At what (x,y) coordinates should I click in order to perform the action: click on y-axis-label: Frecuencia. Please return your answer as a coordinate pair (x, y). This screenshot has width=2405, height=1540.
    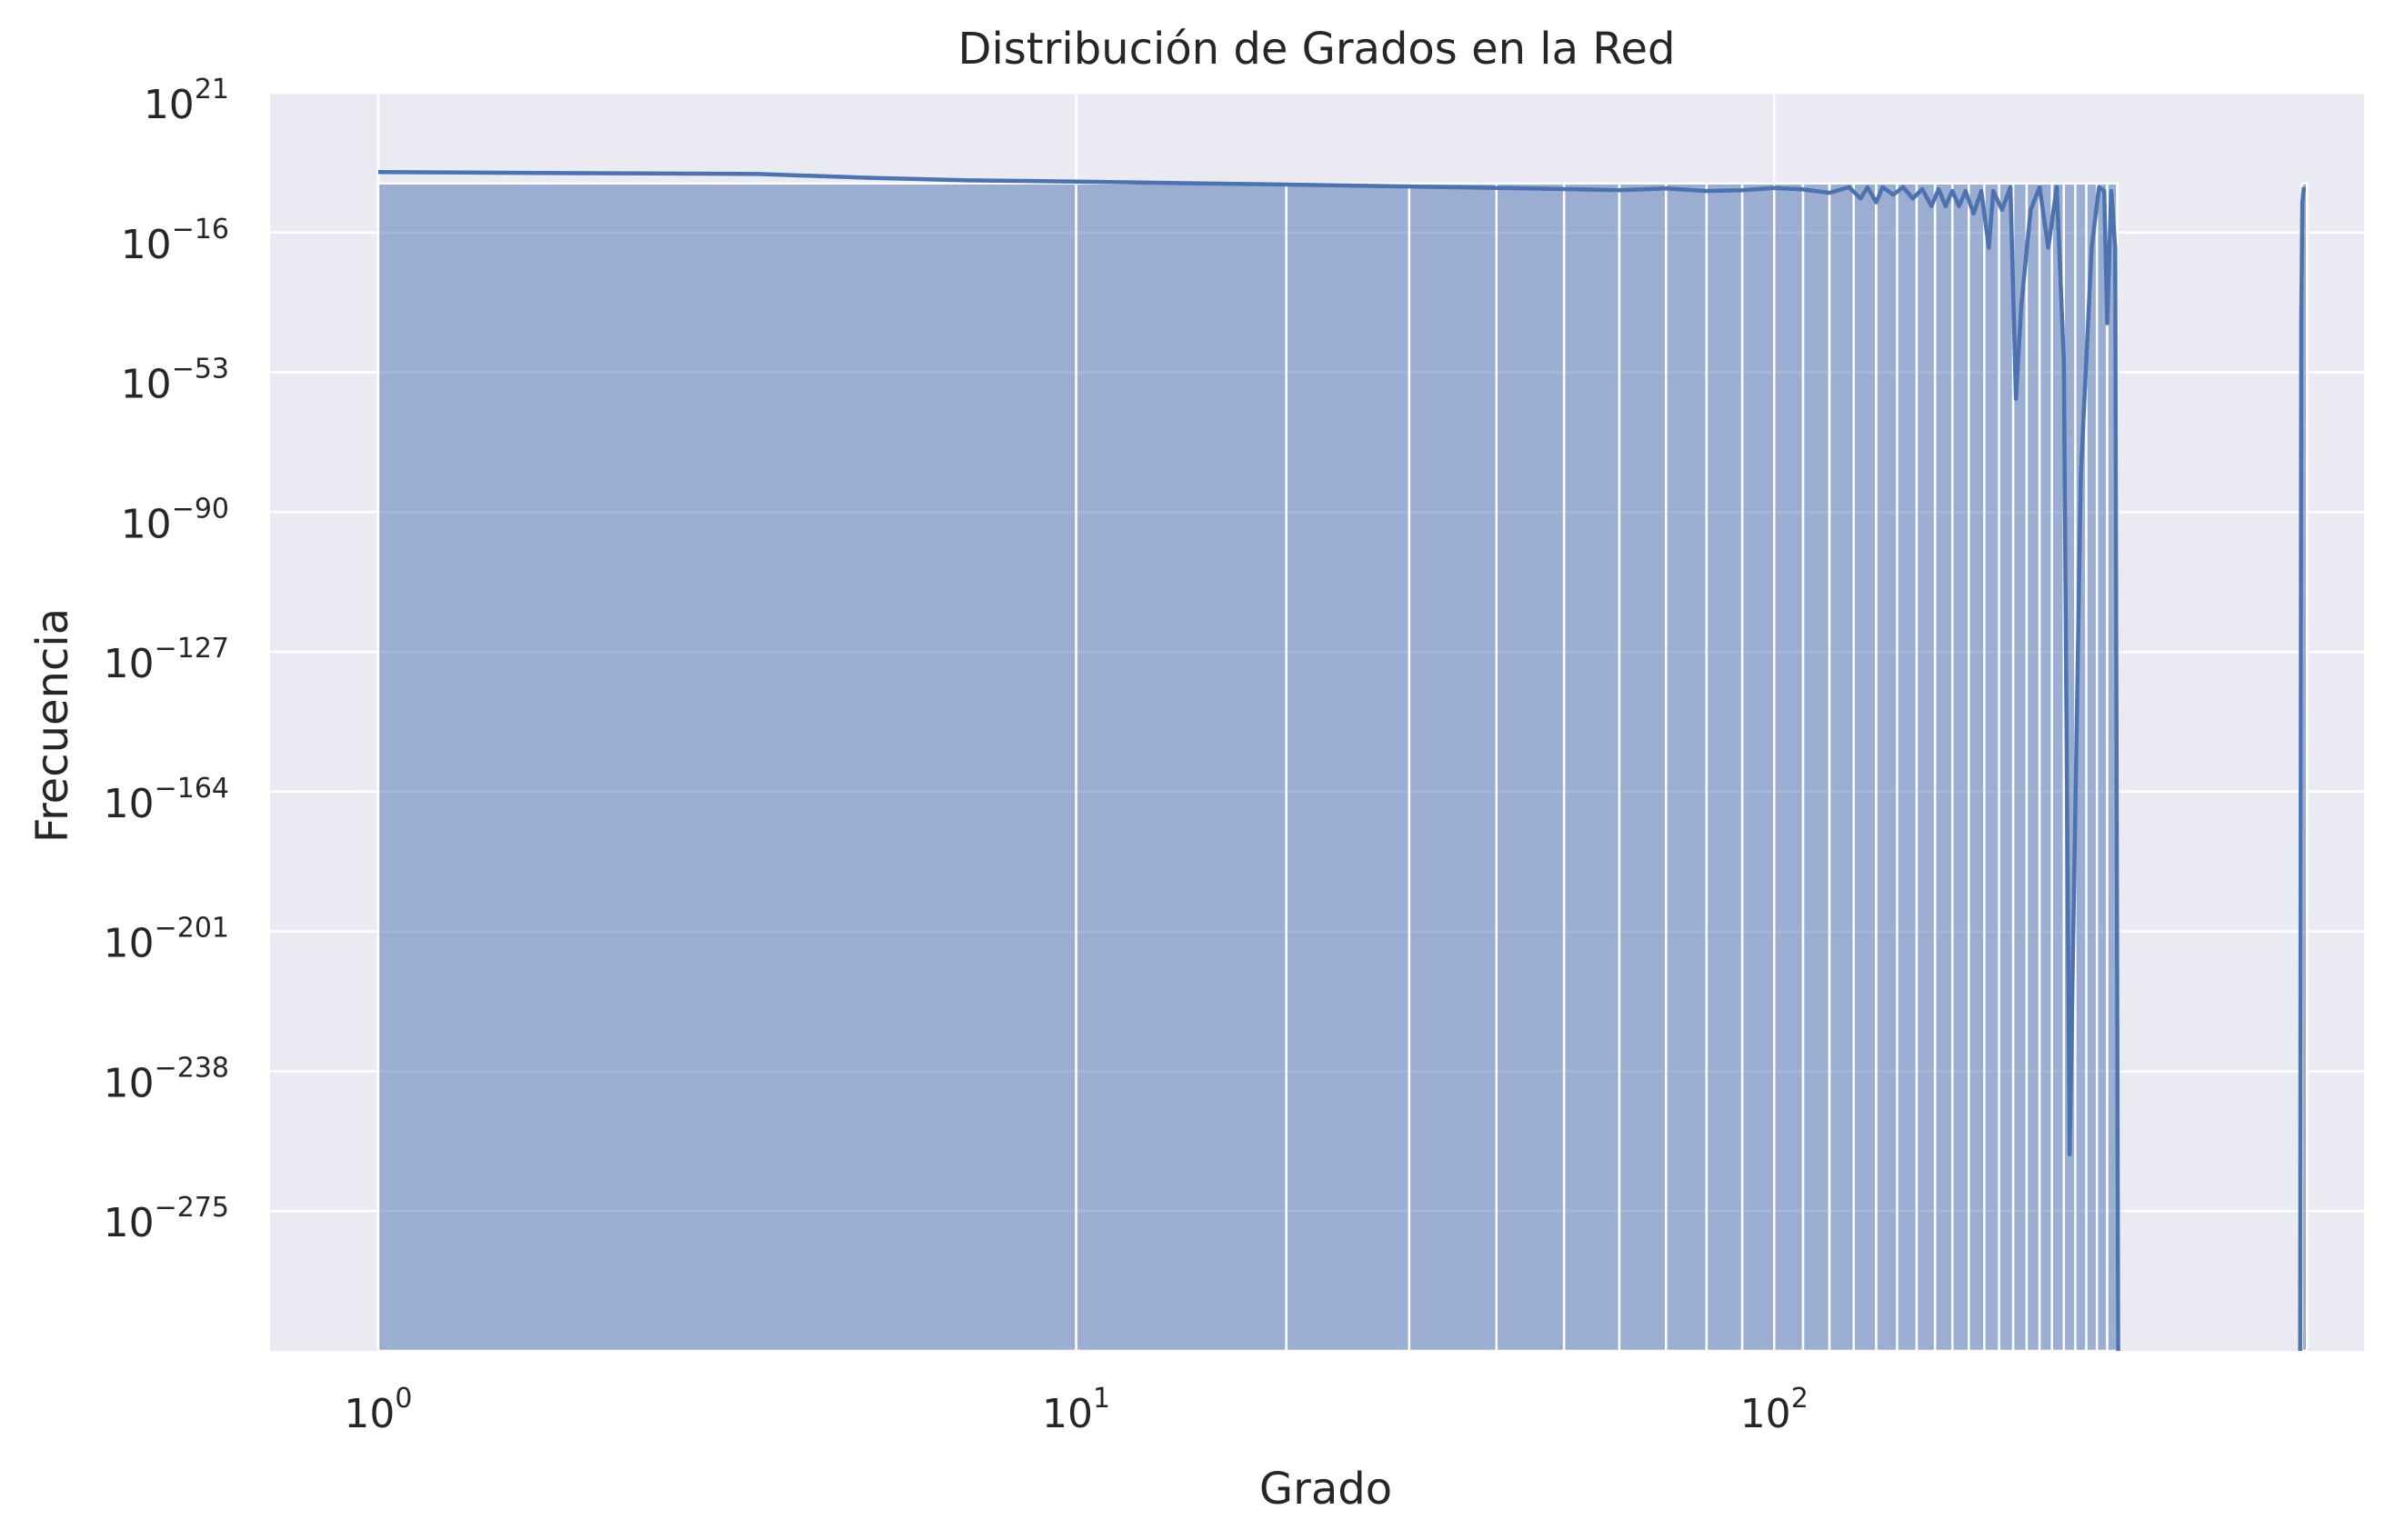
    Looking at the image, I should click on (52, 725).